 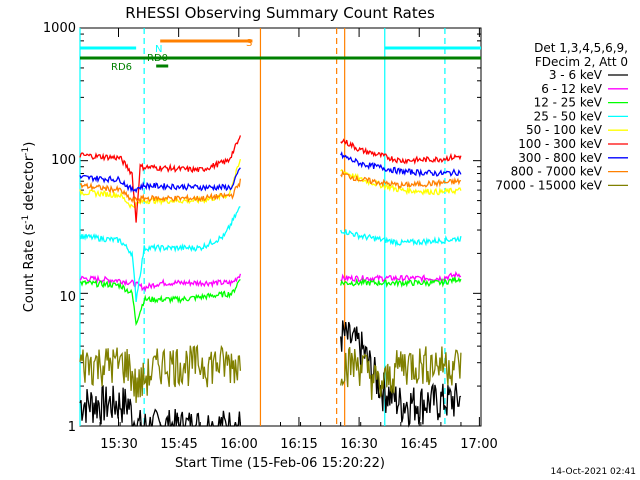 I want to click on x-tick-label: 16:00, so click(x=238, y=444).